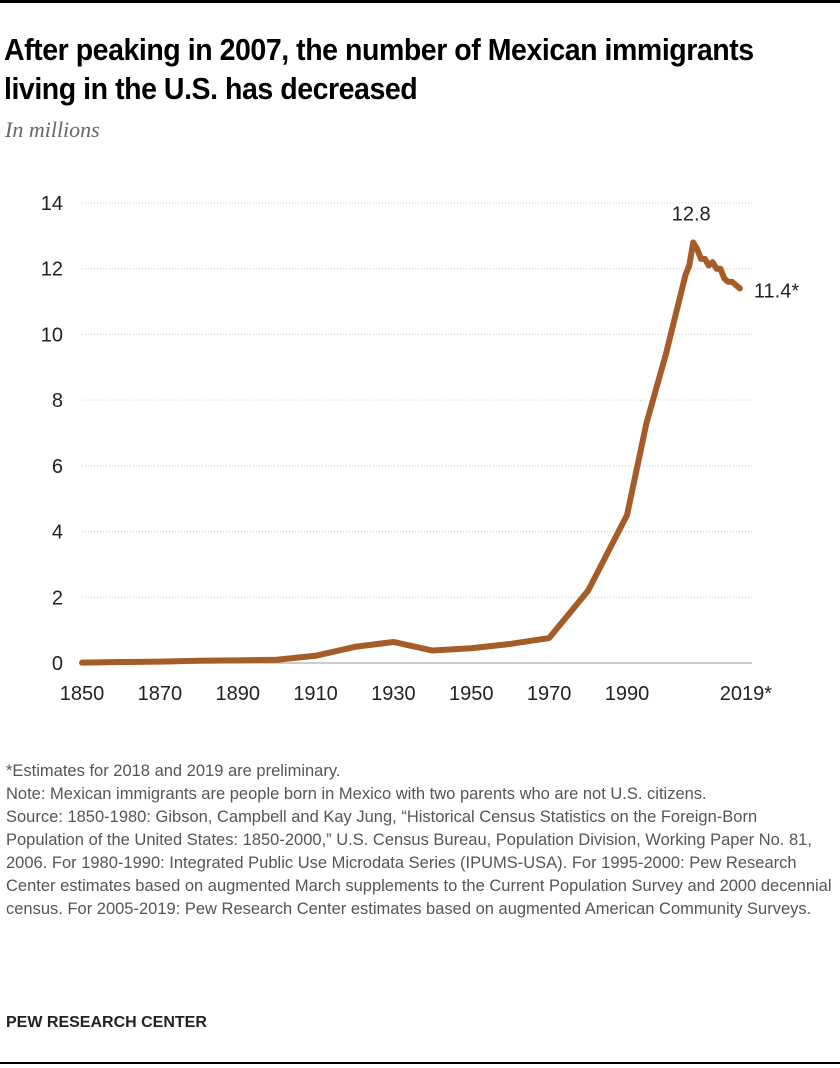 This screenshot has height=1068, width=840. What do you see at coordinates (315, 694) in the screenshot?
I see `x-tick-label: 1910` at bounding box center [315, 694].